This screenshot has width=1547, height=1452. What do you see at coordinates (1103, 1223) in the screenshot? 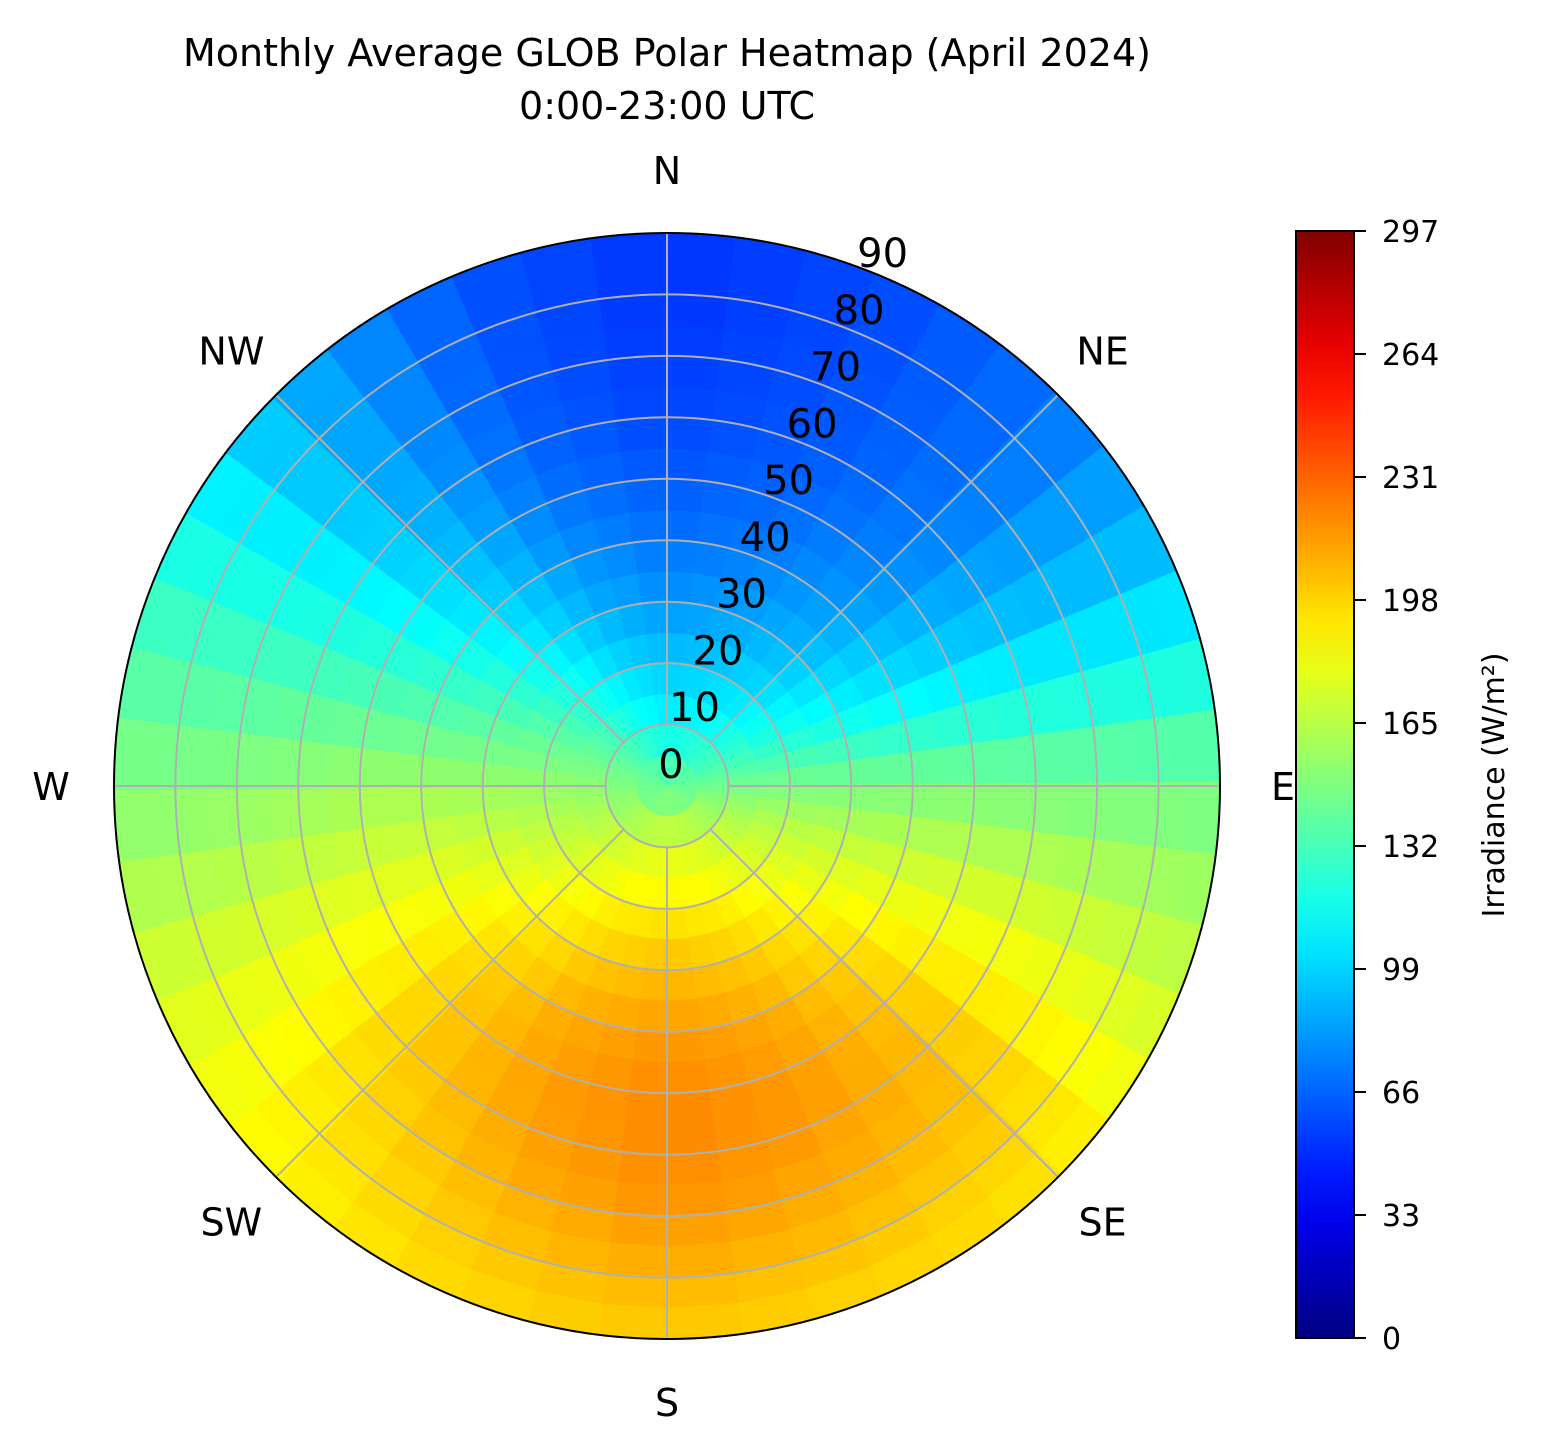
I see `direction-label: SE` at bounding box center [1103, 1223].